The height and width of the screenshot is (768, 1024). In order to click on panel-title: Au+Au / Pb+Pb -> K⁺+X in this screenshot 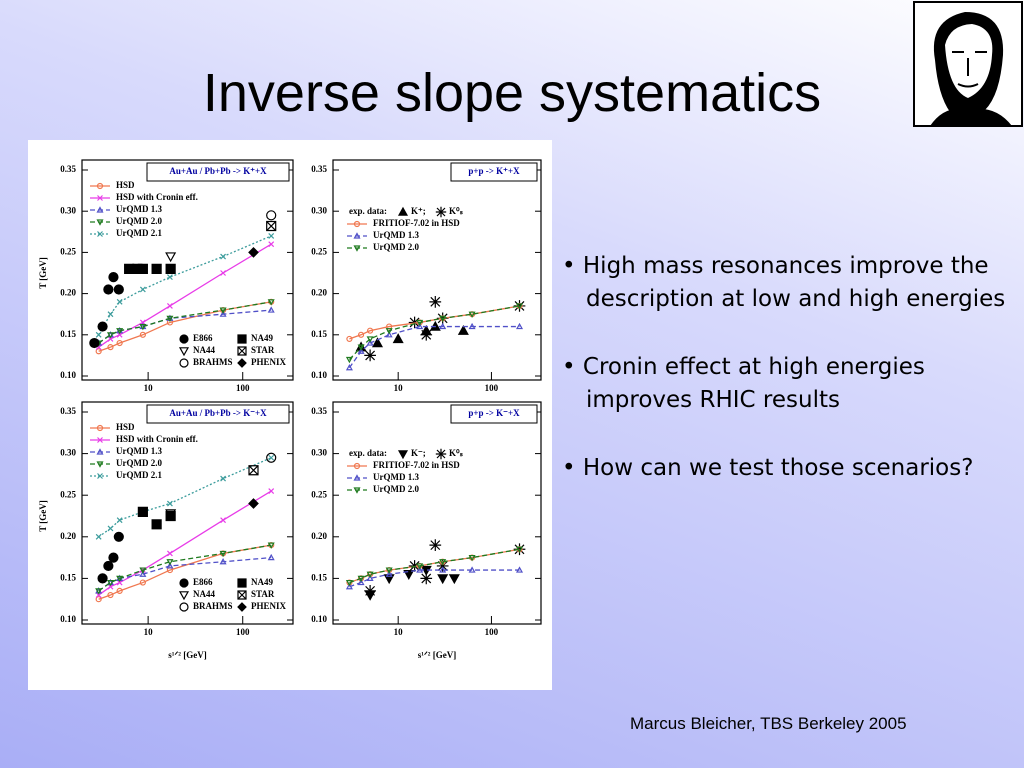, I will do `click(218, 171)`.